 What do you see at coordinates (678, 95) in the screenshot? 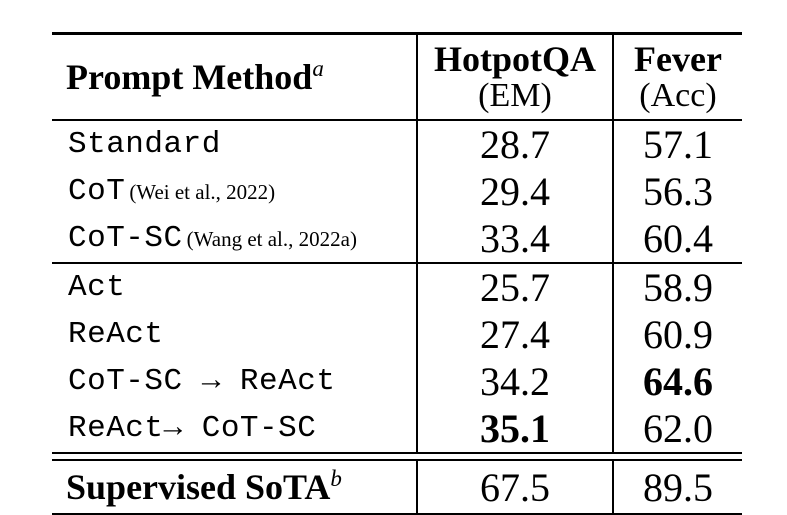
I see `header-fever-metric: (Acc)` at bounding box center [678, 95].